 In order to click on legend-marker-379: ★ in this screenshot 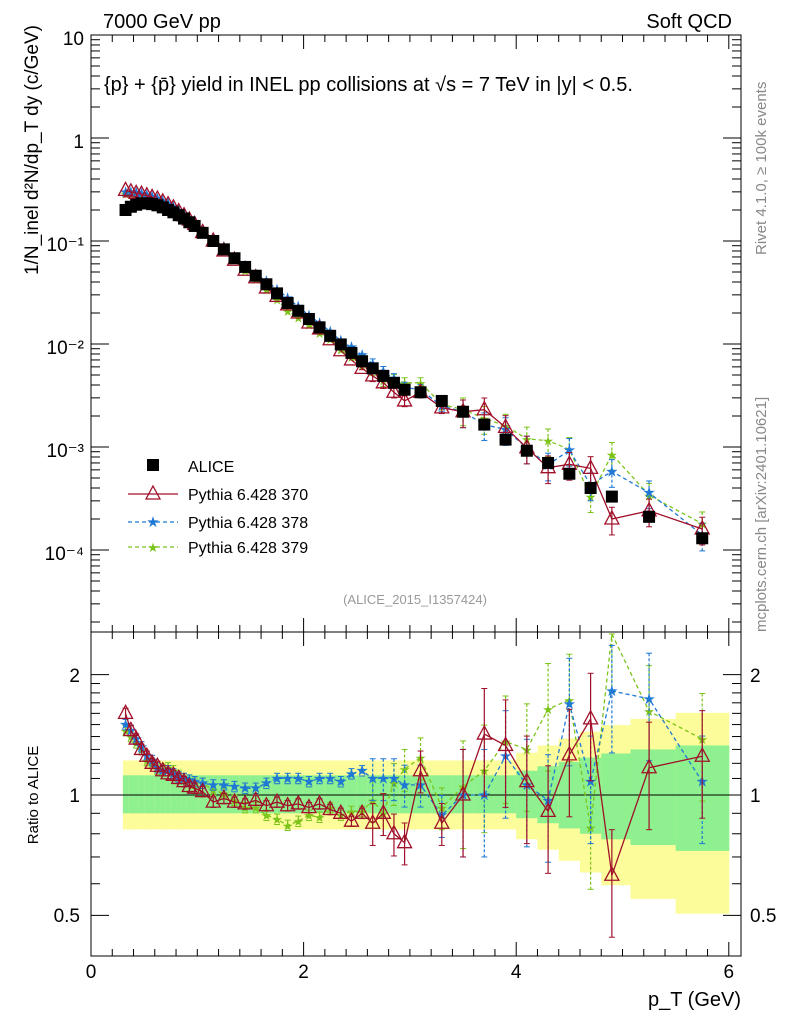, I will do `click(153, 547)`.